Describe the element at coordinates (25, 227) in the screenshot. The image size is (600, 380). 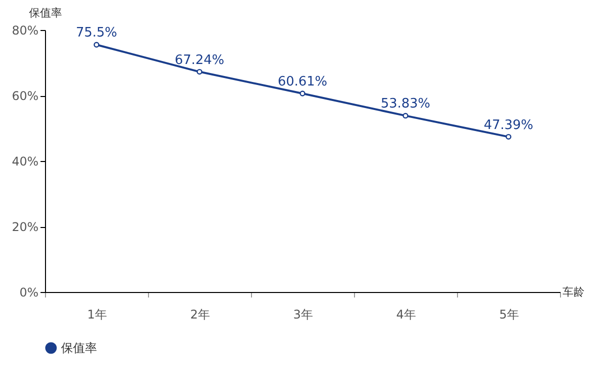
I see `y-tick-label: 20%` at that location.